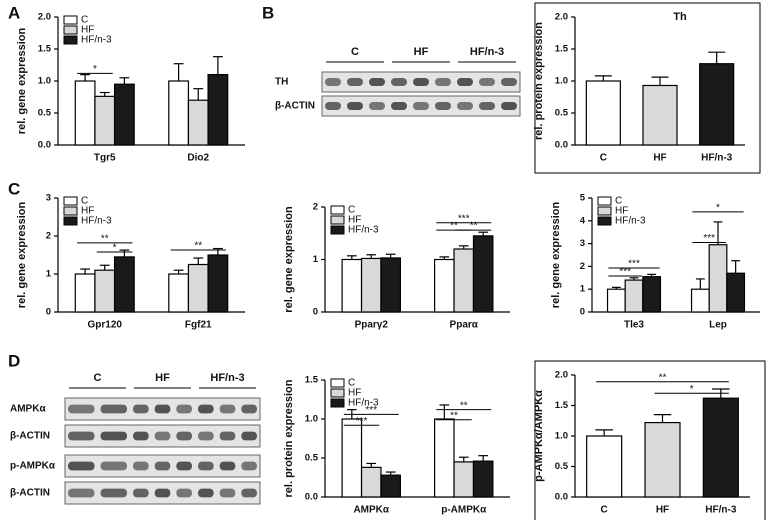 This screenshot has height=520, width=778. I want to click on y-tick-label: 0, so click(315, 312).